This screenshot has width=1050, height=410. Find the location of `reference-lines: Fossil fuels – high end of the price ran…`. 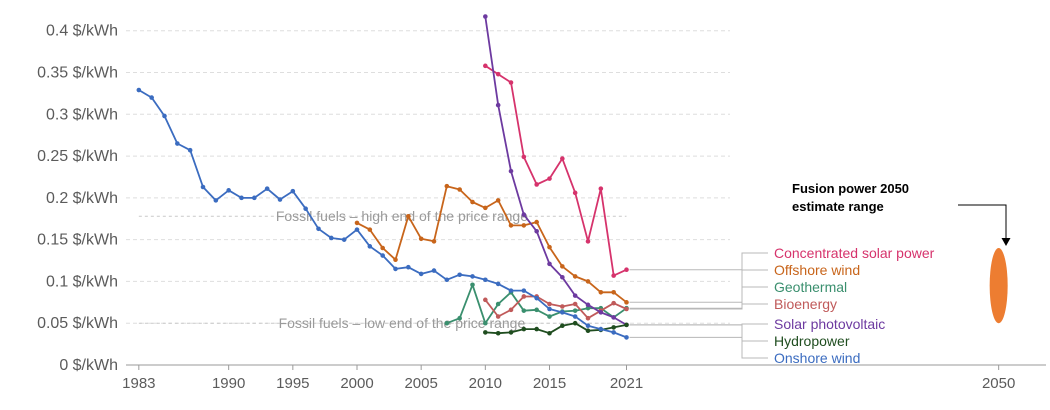

reference-lines: Fossil fuels – high end of the price ran… is located at coordinates (382, 269).